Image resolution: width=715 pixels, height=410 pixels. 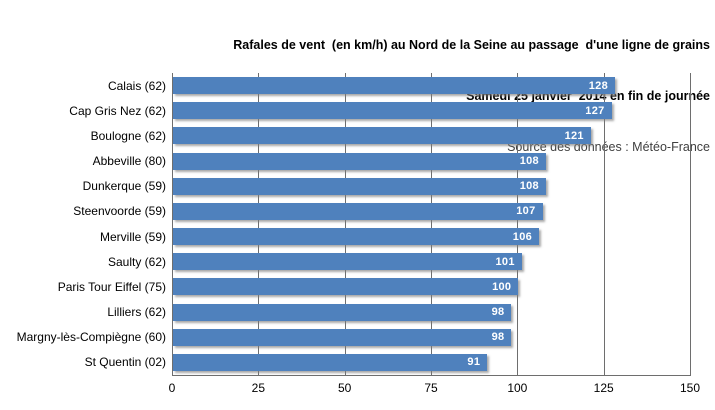 What do you see at coordinates (119, 211) in the screenshot?
I see `category-label: Steenvoorde (59)` at bounding box center [119, 211].